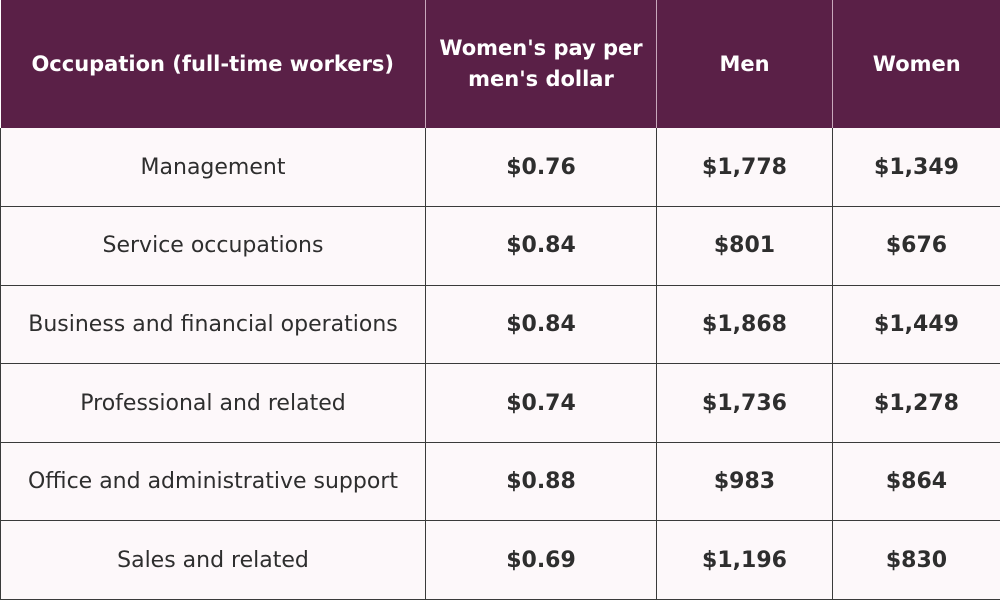 Image resolution: width=1000 pixels, height=600 pixels. I want to click on table-row: Sales and related $0.69 $1,196 $830, so click(500, 560).